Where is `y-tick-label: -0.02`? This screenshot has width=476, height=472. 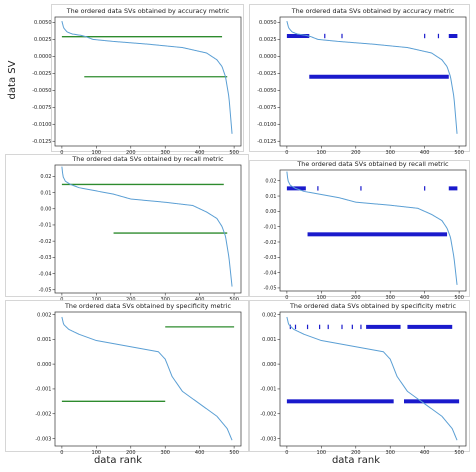 y-tick-label: -0.02 is located at coordinates (270, 243).